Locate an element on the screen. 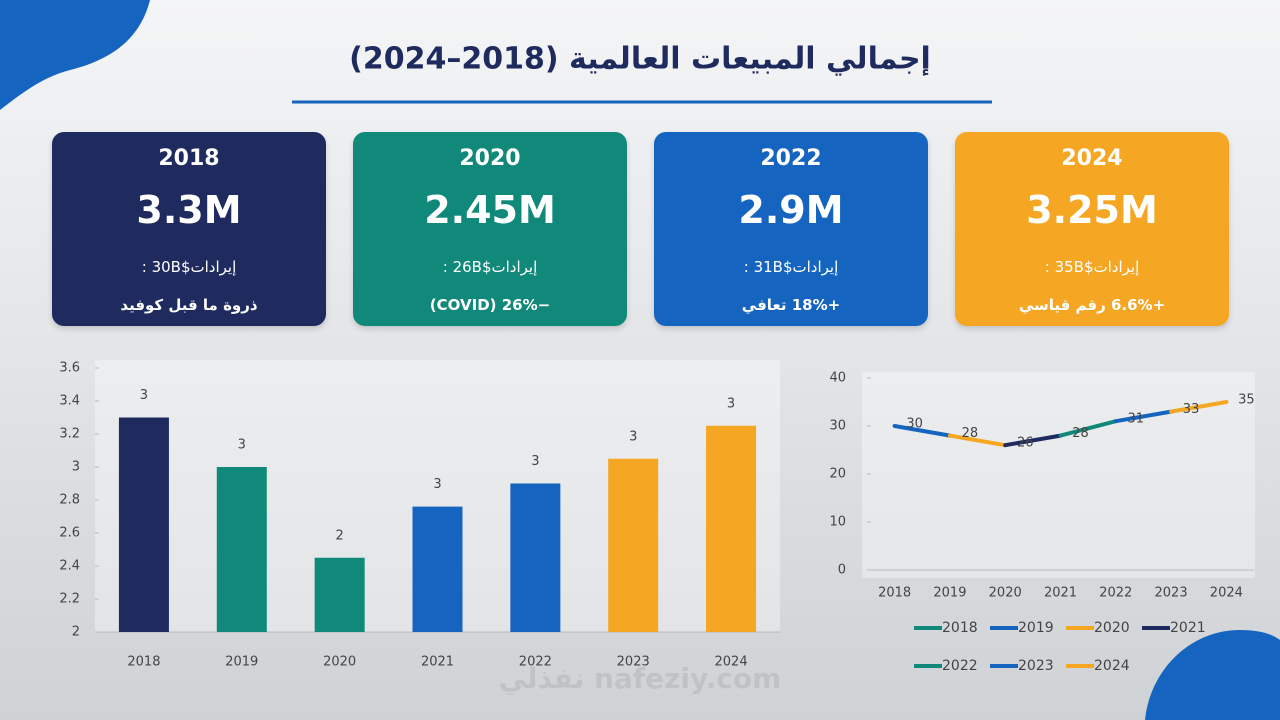  card-revenue: إيرادات$26B : is located at coordinates (490, 267).